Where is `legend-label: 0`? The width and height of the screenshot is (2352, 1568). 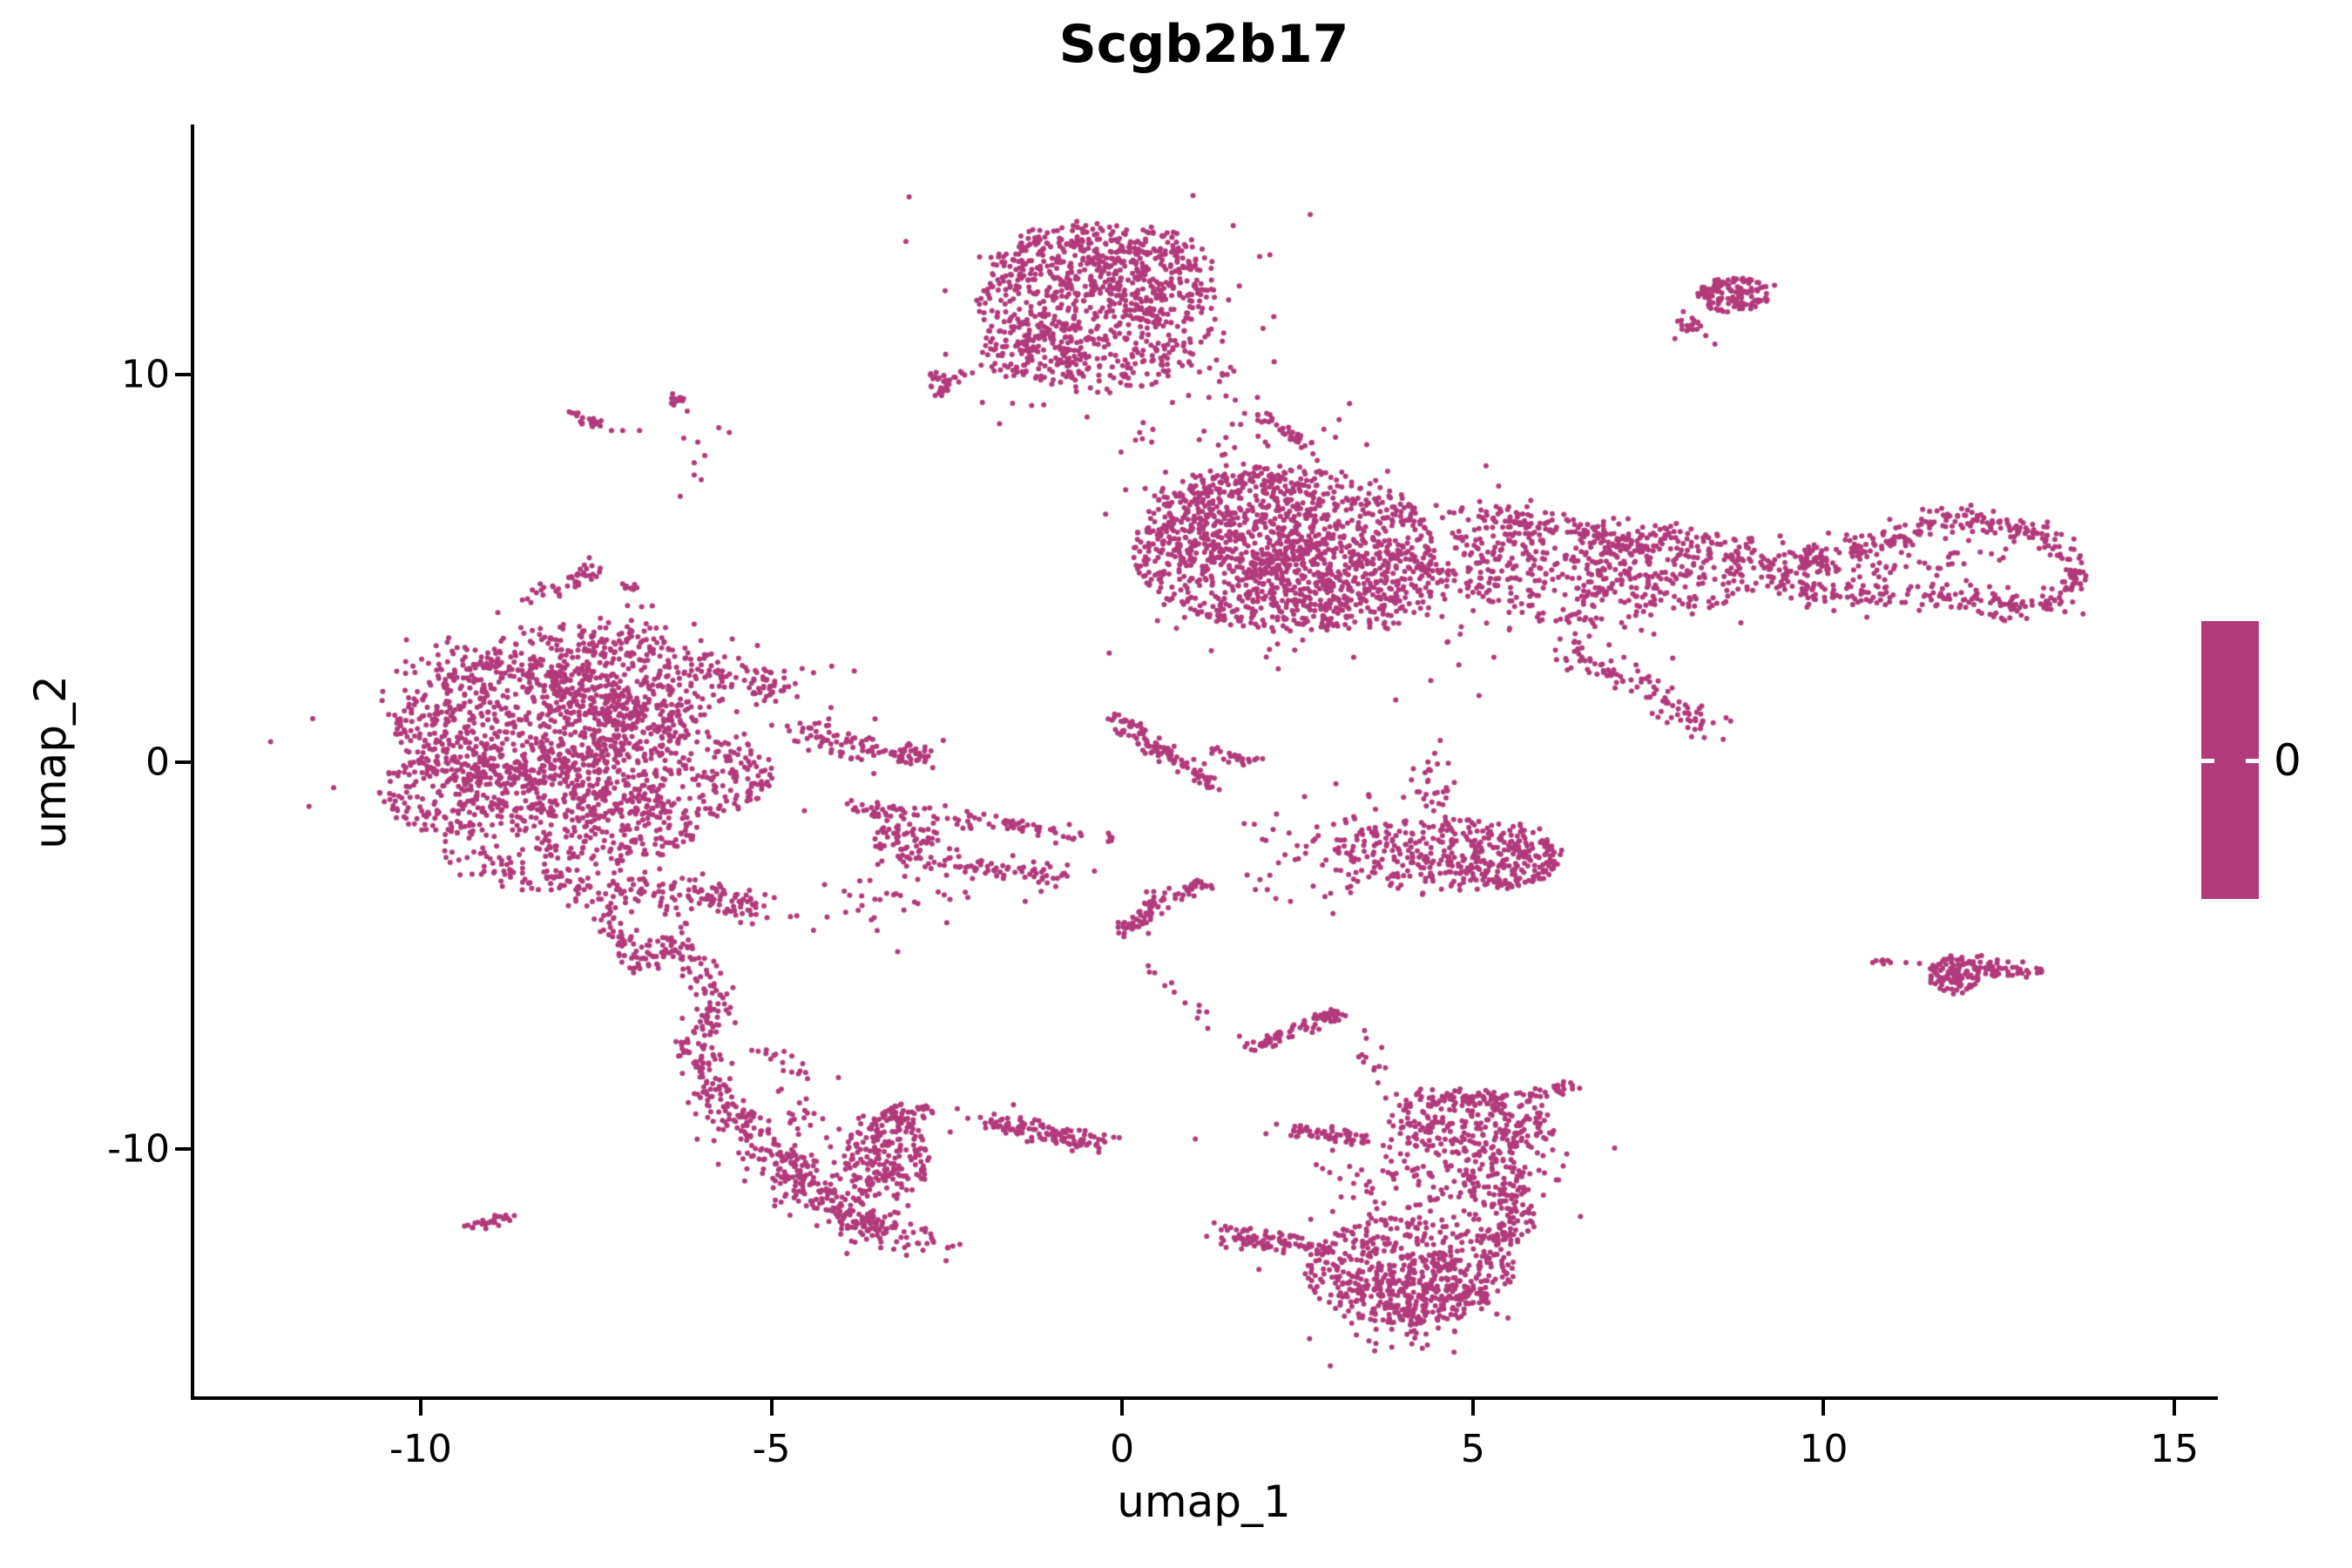
legend-label: 0 is located at coordinates (2288, 761).